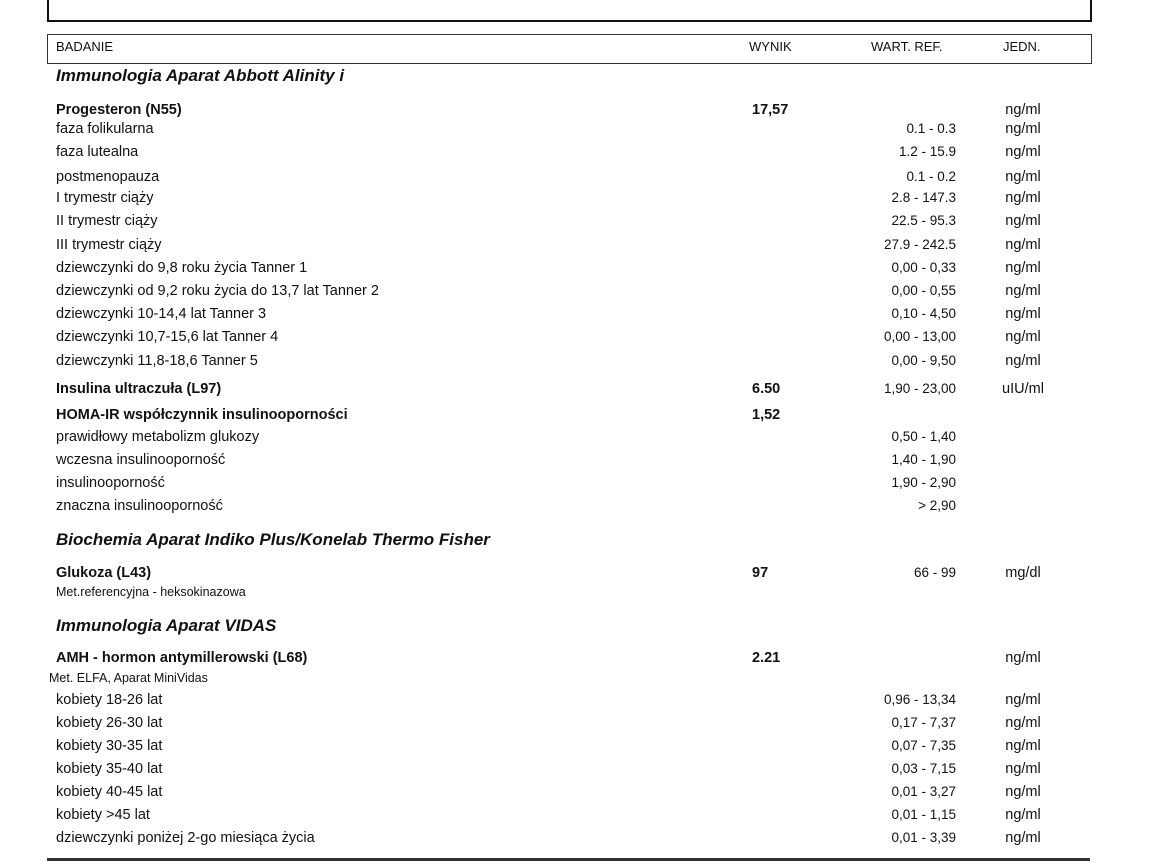  I want to click on table-row: Progesteron (N55) 17,57 ng/ml, so click(579, 112).